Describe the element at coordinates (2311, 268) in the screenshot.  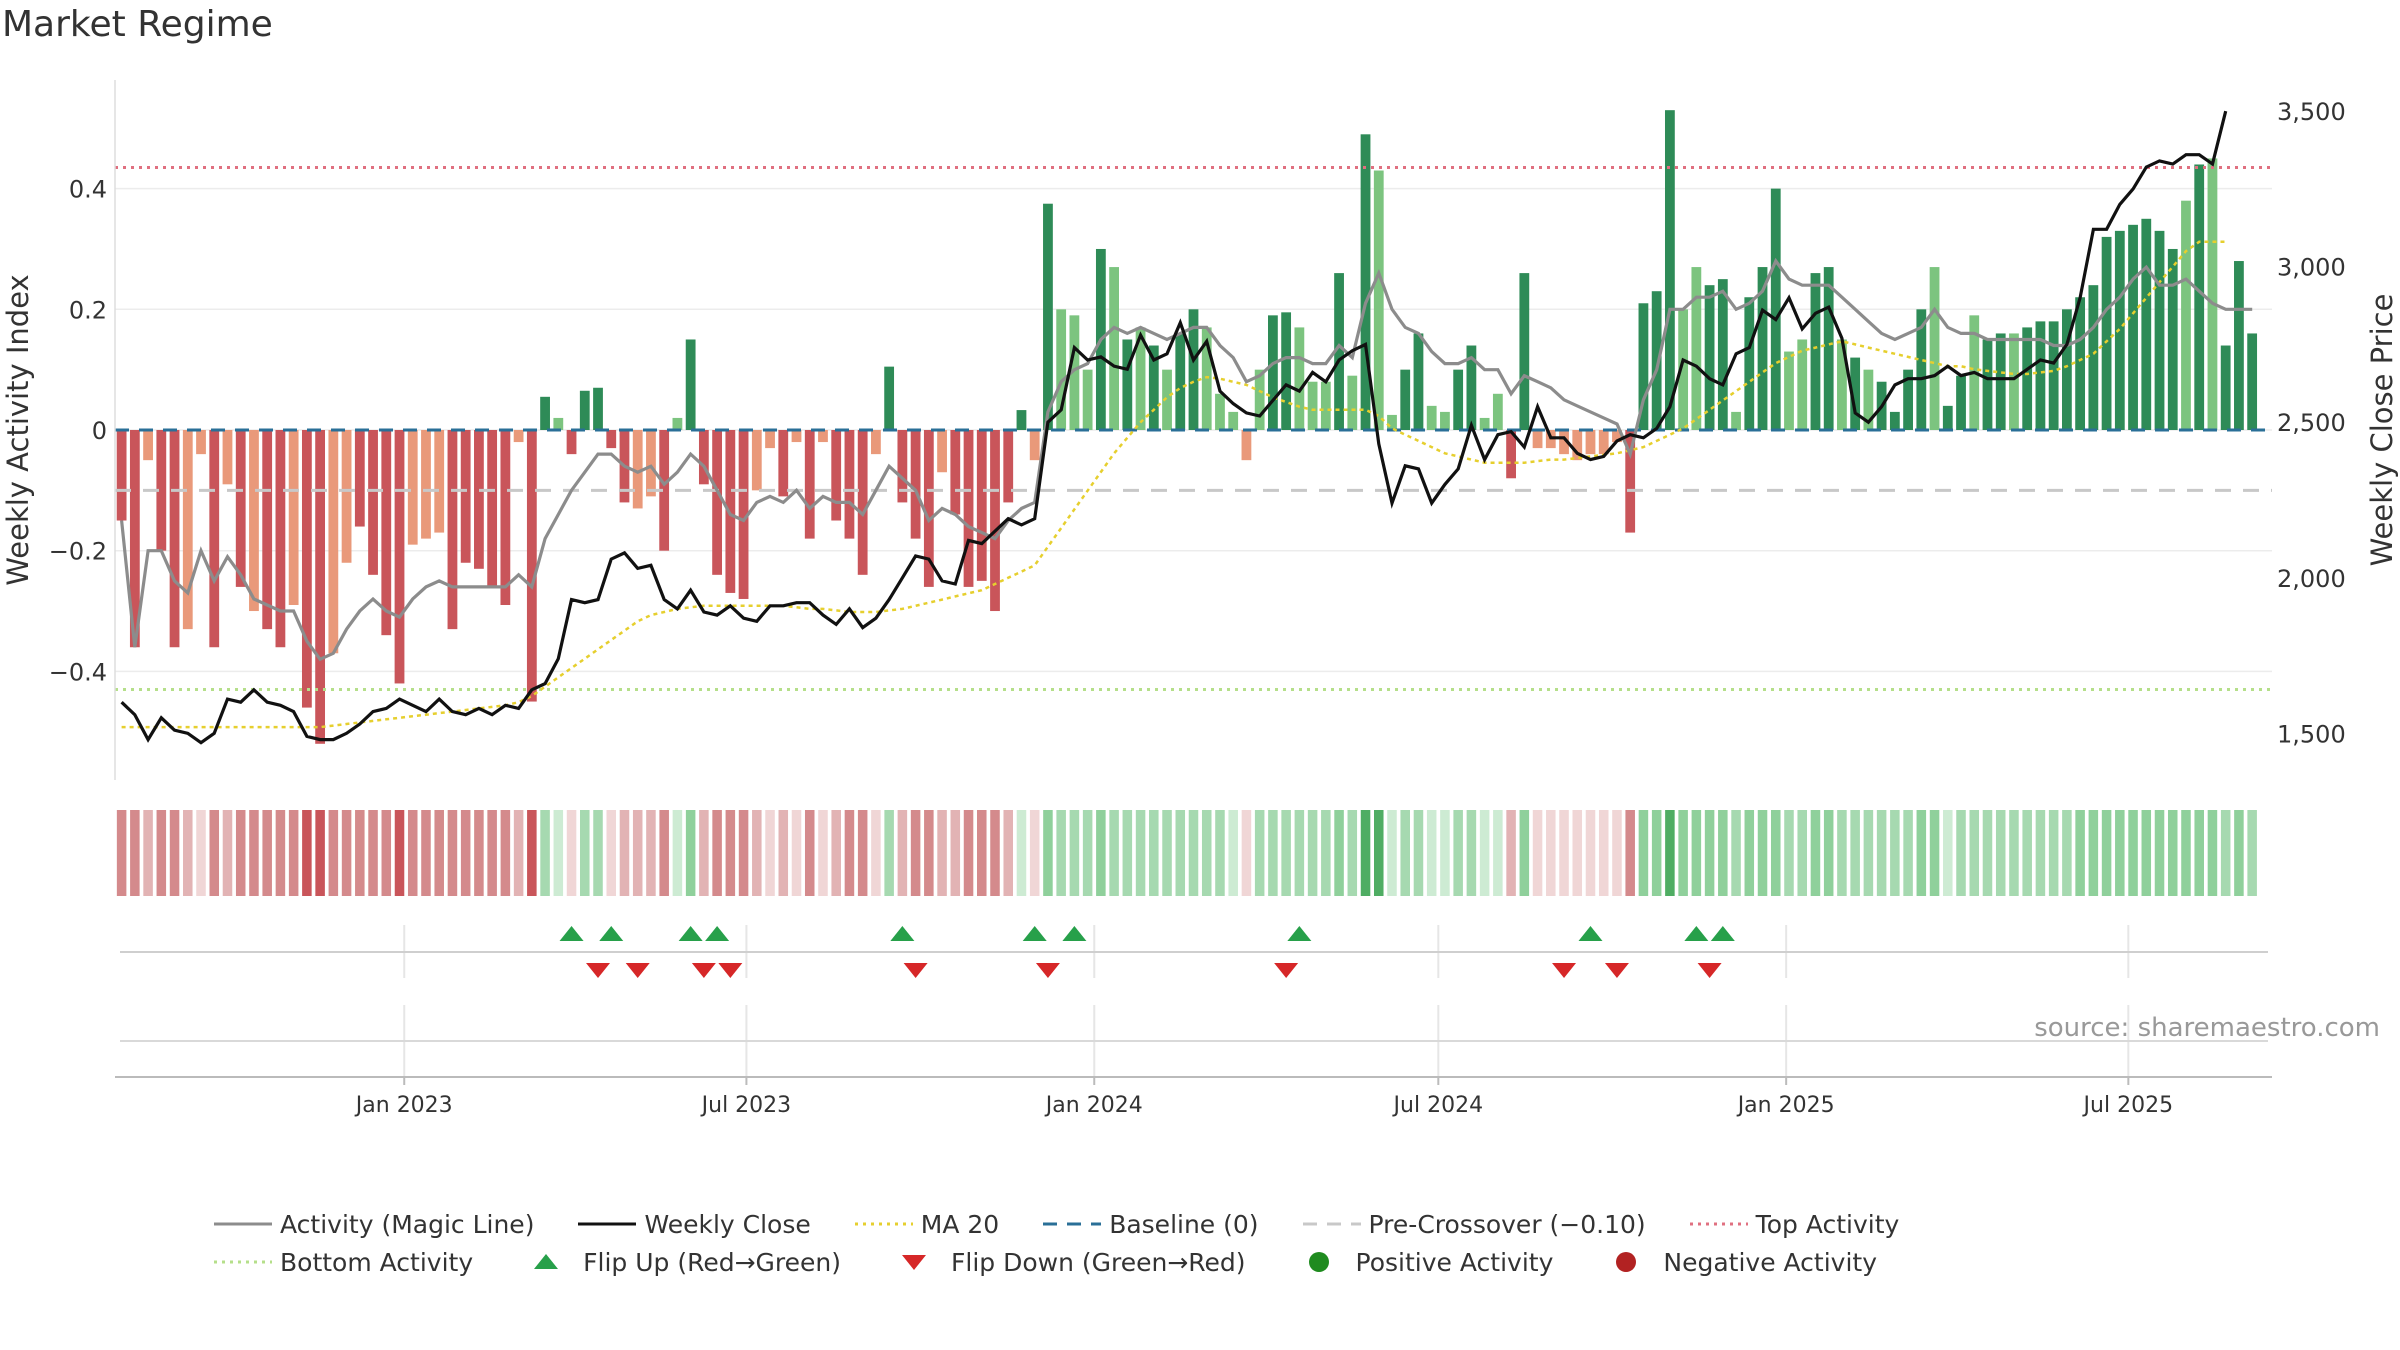
I see `y-tick-label-right: 3,000` at that location.